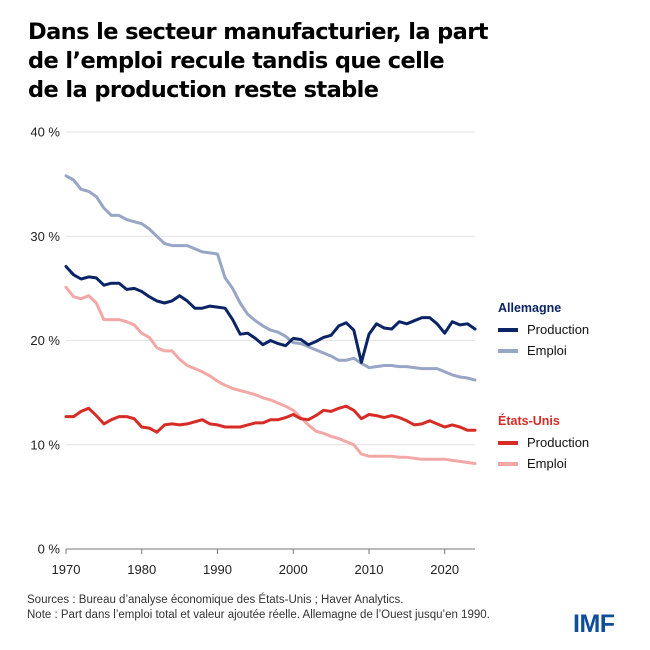 Image resolution: width=650 pixels, height=650 pixels. Describe the element at coordinates (141, 569) in the screenshot. I see `x-tick-label: 1980` at that location.